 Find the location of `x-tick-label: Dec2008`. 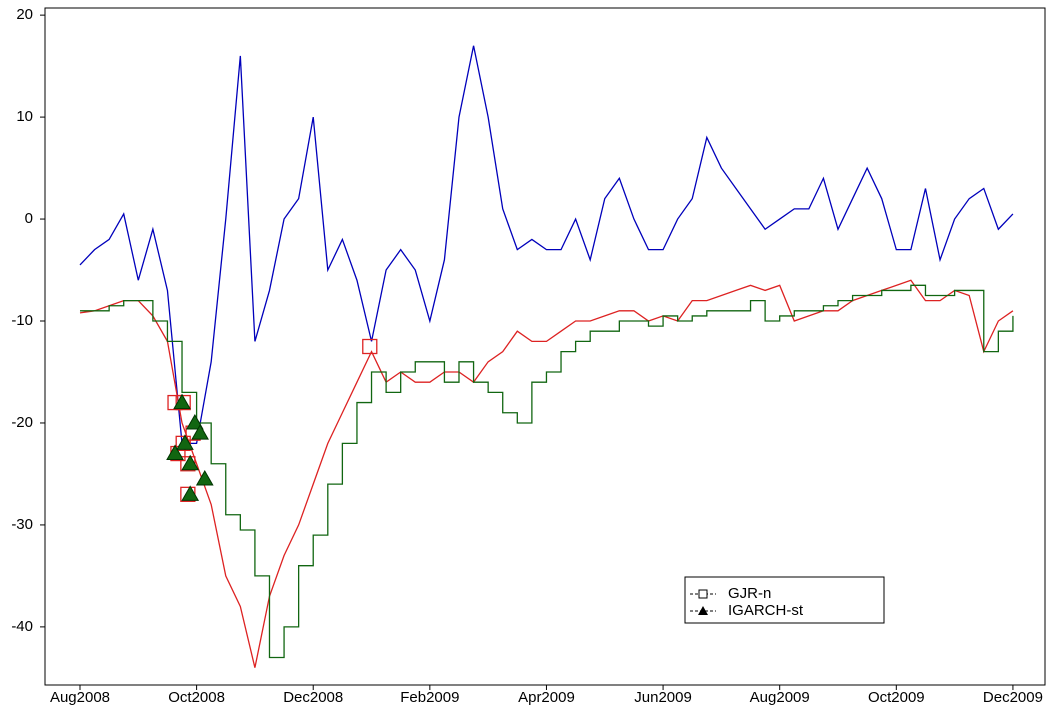

x-tick-label: Dec2008 is located at coordinates (313, 697).